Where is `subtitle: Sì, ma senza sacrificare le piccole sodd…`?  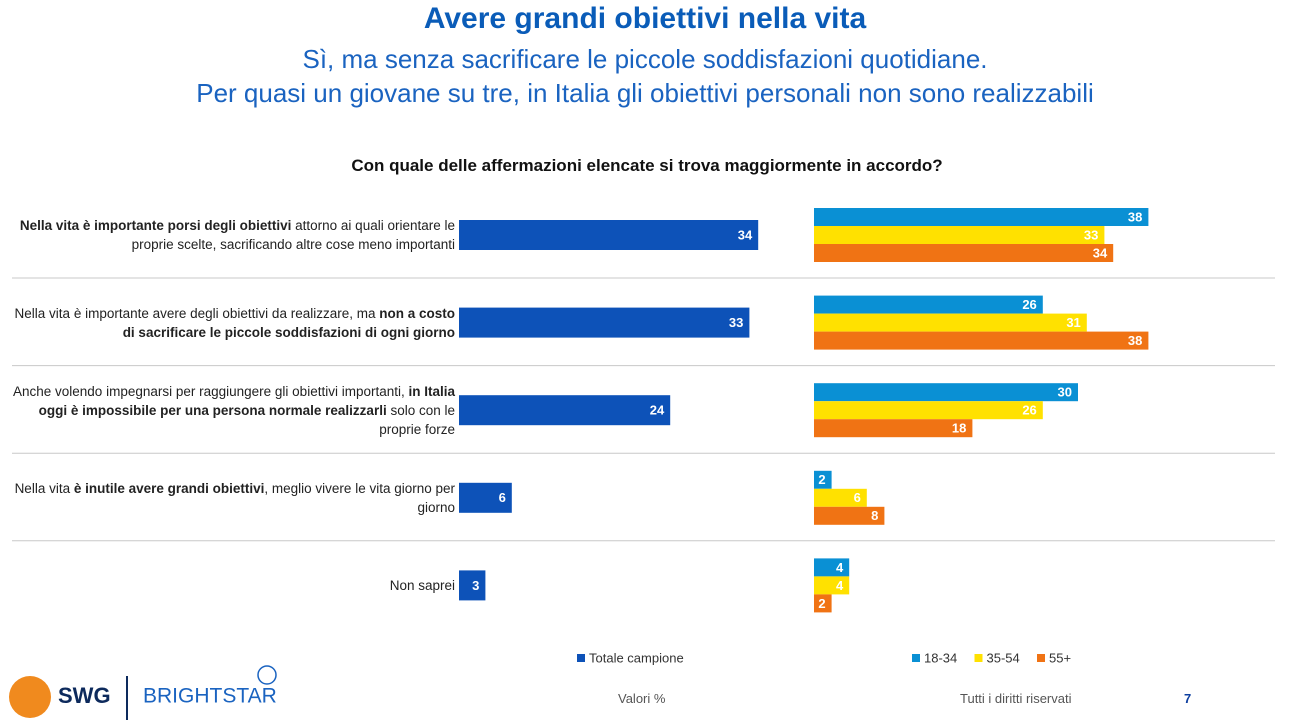 subtitle: Sì, ma senza sacrificare le piccole sodd… is located at coordinates (645, 59).